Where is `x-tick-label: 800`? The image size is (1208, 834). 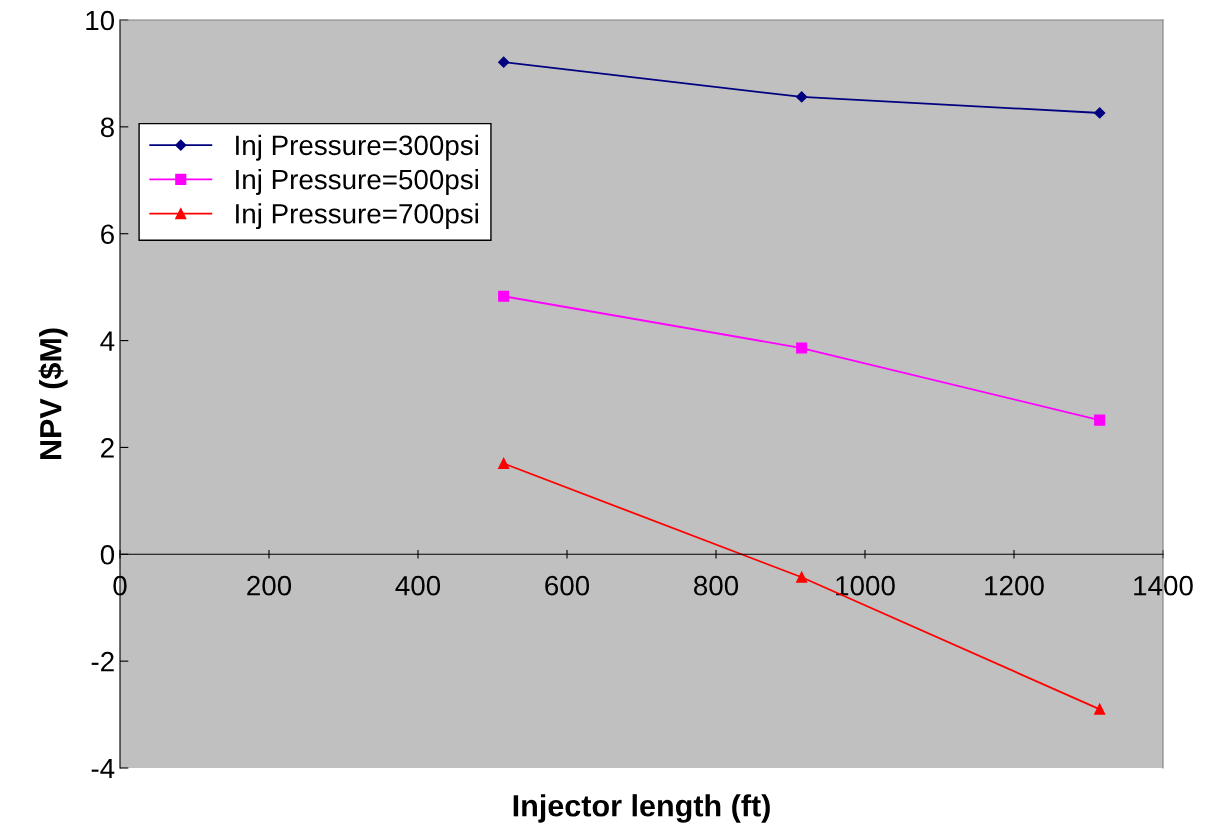 x-tick-label: 800 is located at coordinates (716, 585).